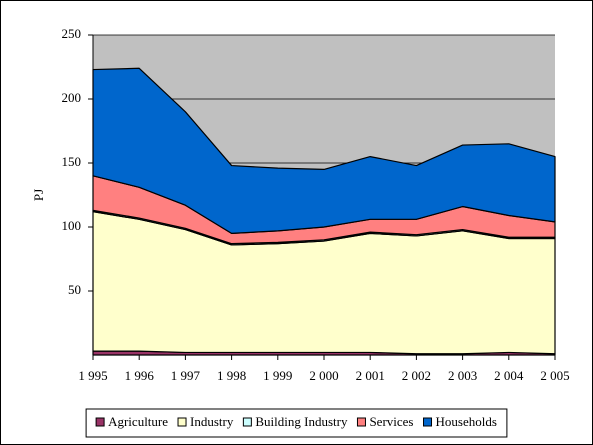  I want to click on x-tick-label: 1 997, so click(186, 375).